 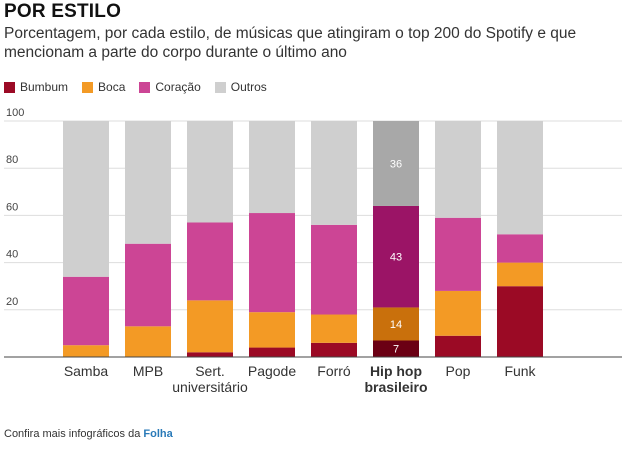 I want to click on bar-funk-outros, so click(x=520, y=178).